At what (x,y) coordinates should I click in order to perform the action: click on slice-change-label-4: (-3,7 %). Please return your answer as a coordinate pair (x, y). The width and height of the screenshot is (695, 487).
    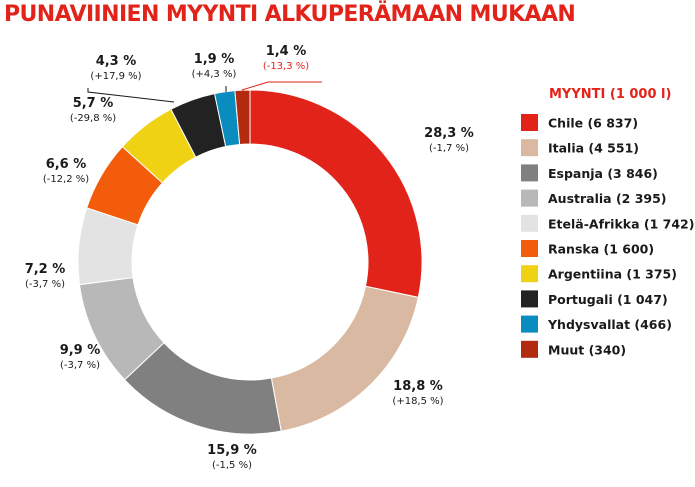
    Looking at the image, I should click on (45, 284).